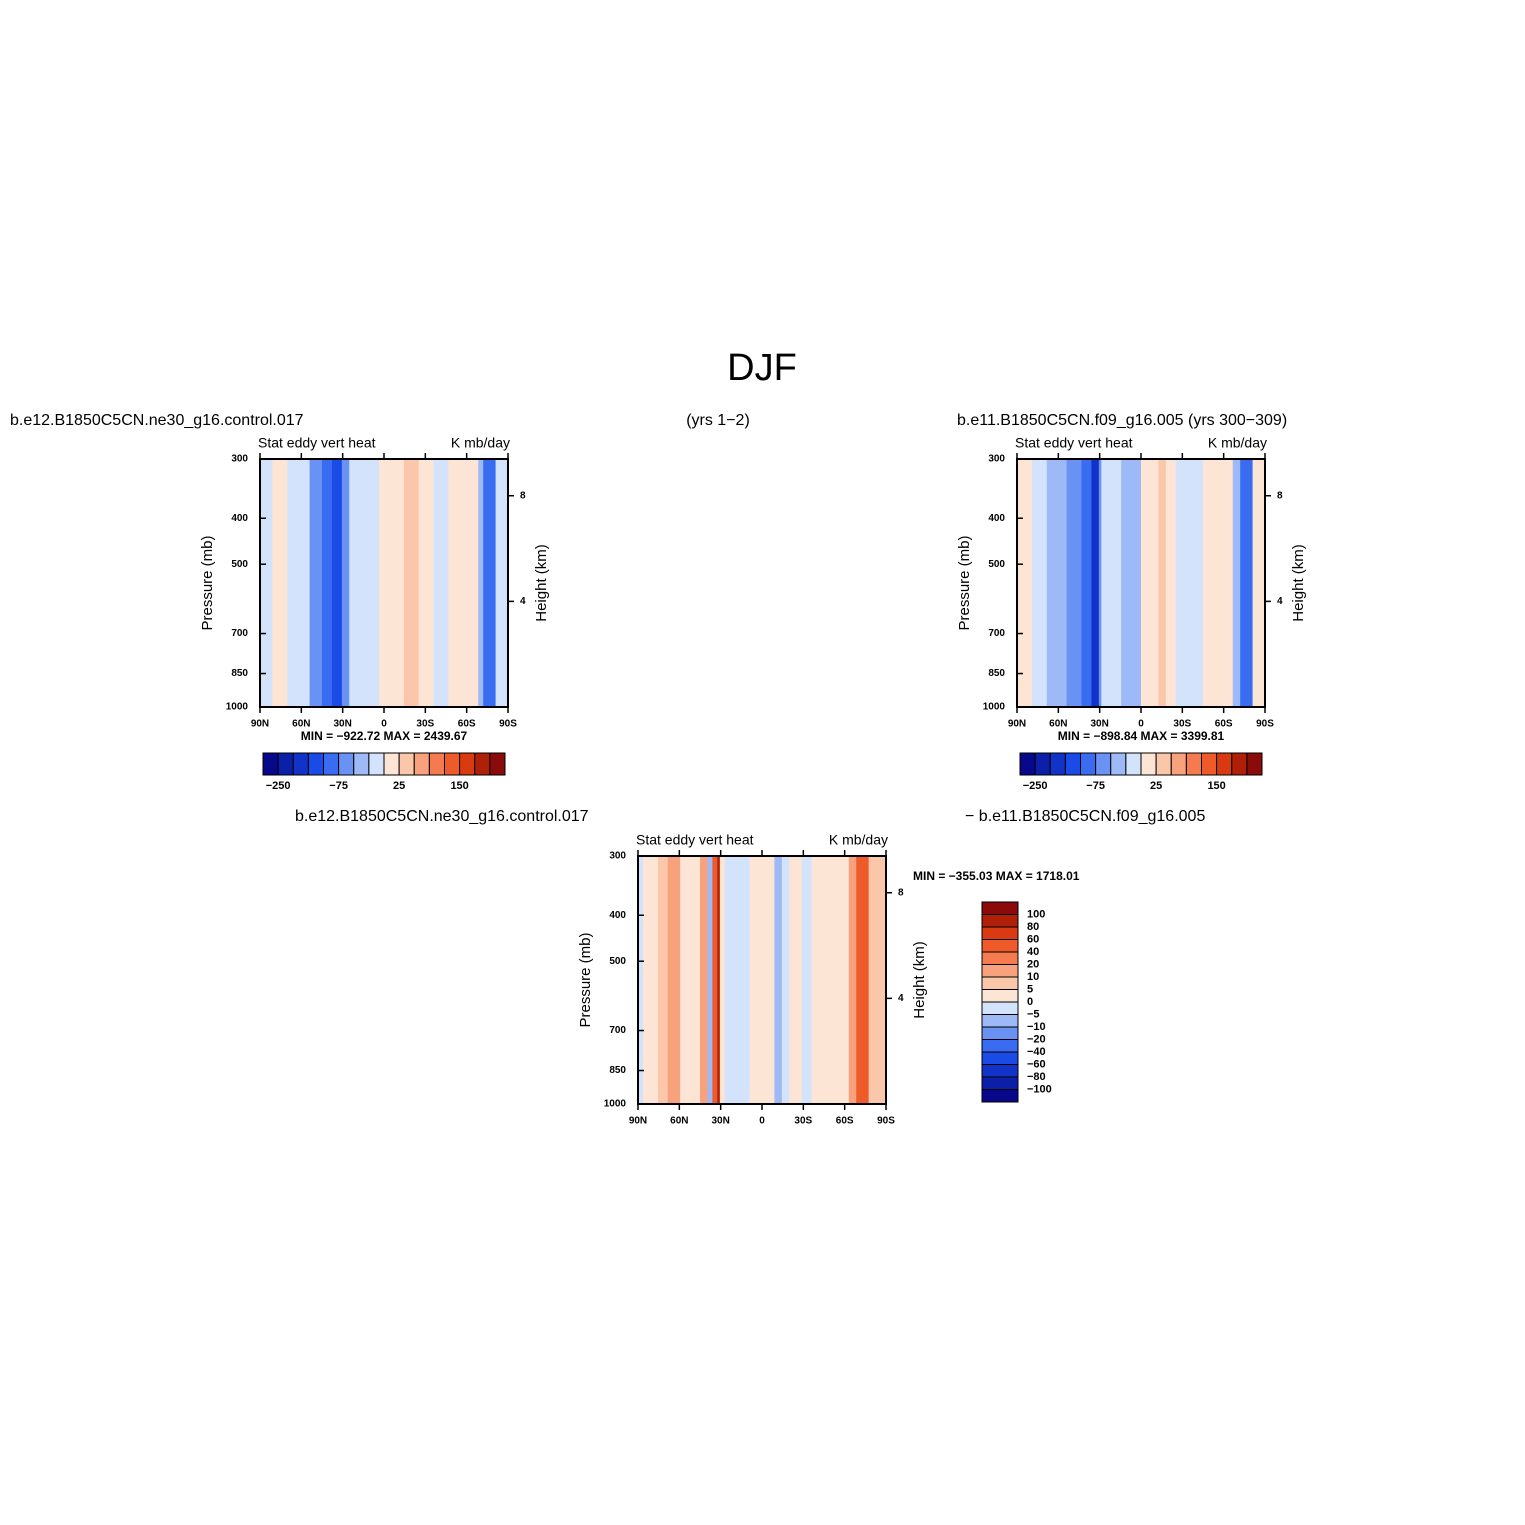 Image resolution: width=1525 pixels, height=1525 pixels. I want to click on subtitle-left: Stat eddy vert heat, so click(1074, 443).